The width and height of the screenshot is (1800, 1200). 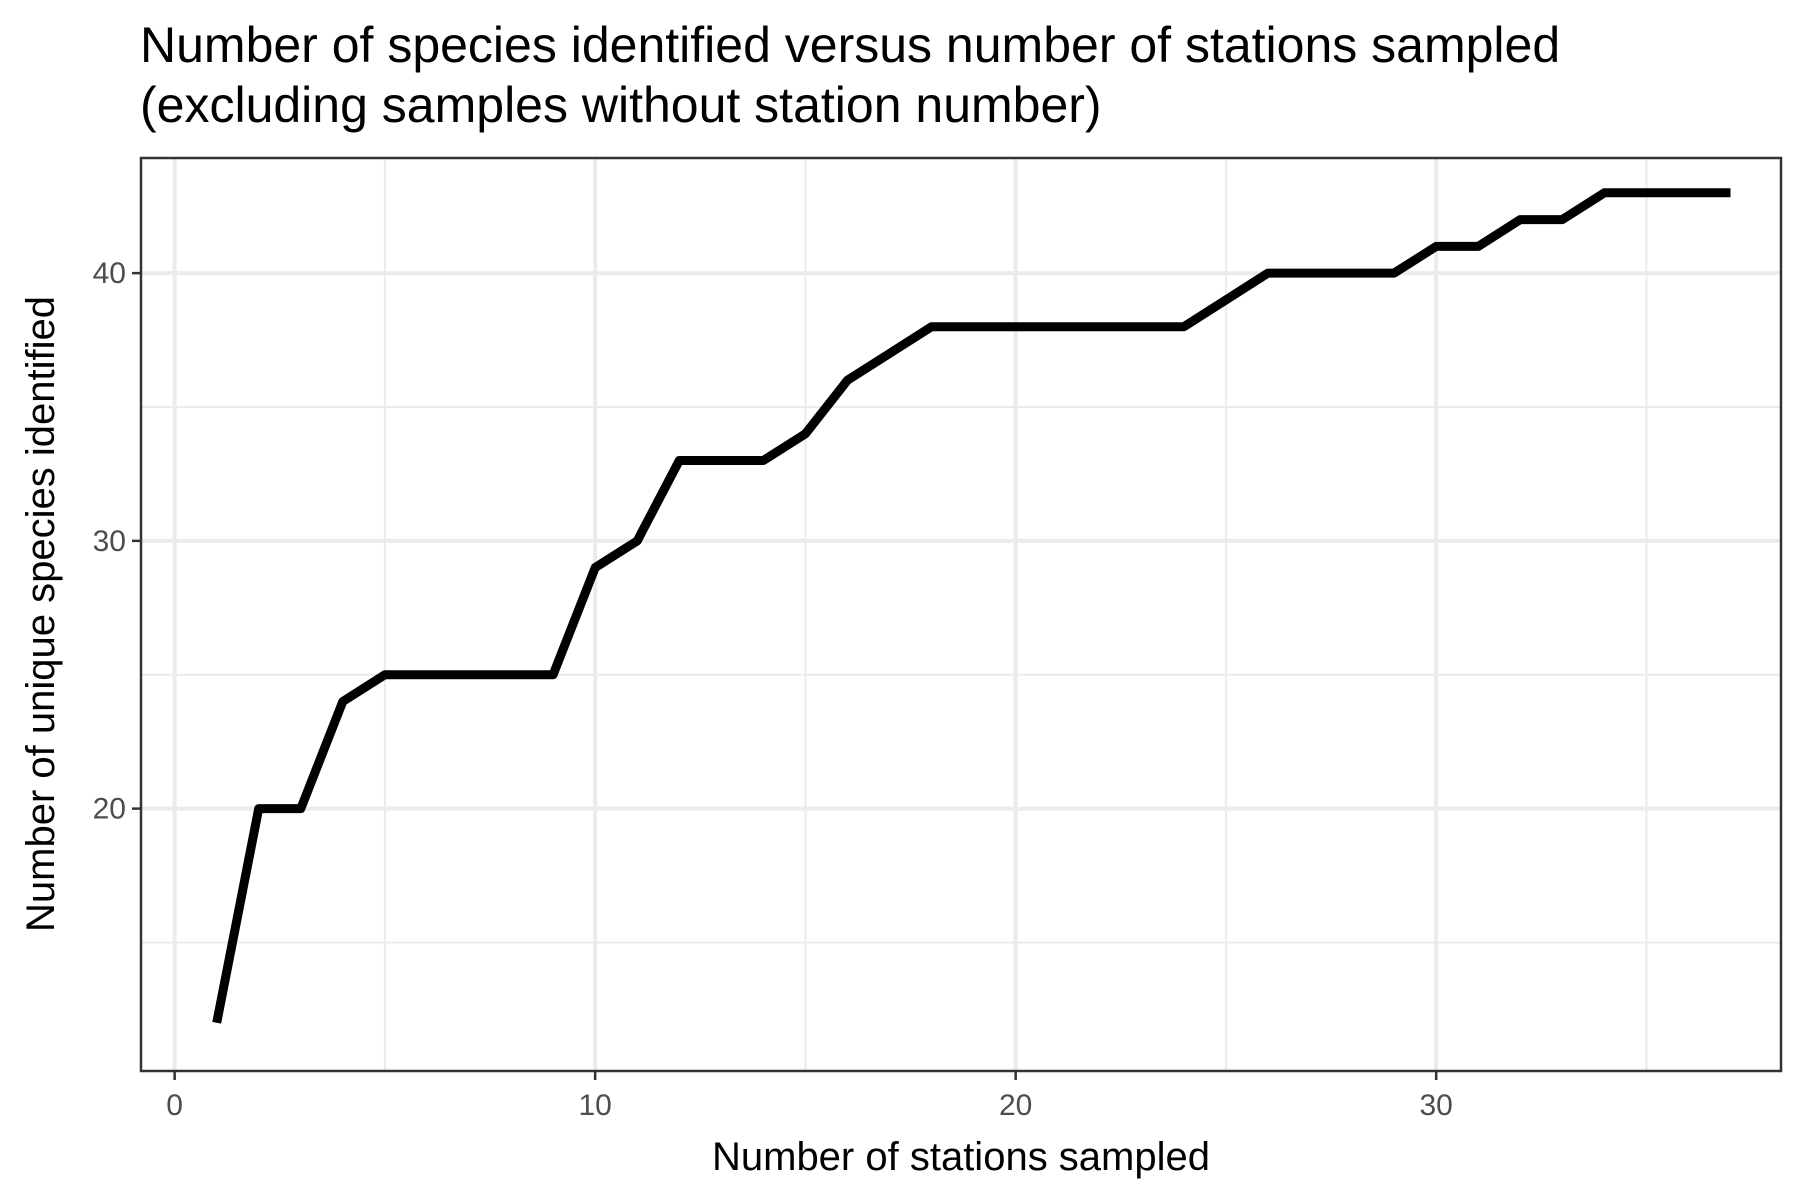 What do you see at coordinates (809, 1096) in the screenshot?
I see `x-axis: 0 10 20 30` at bounding box center [809, 1096].